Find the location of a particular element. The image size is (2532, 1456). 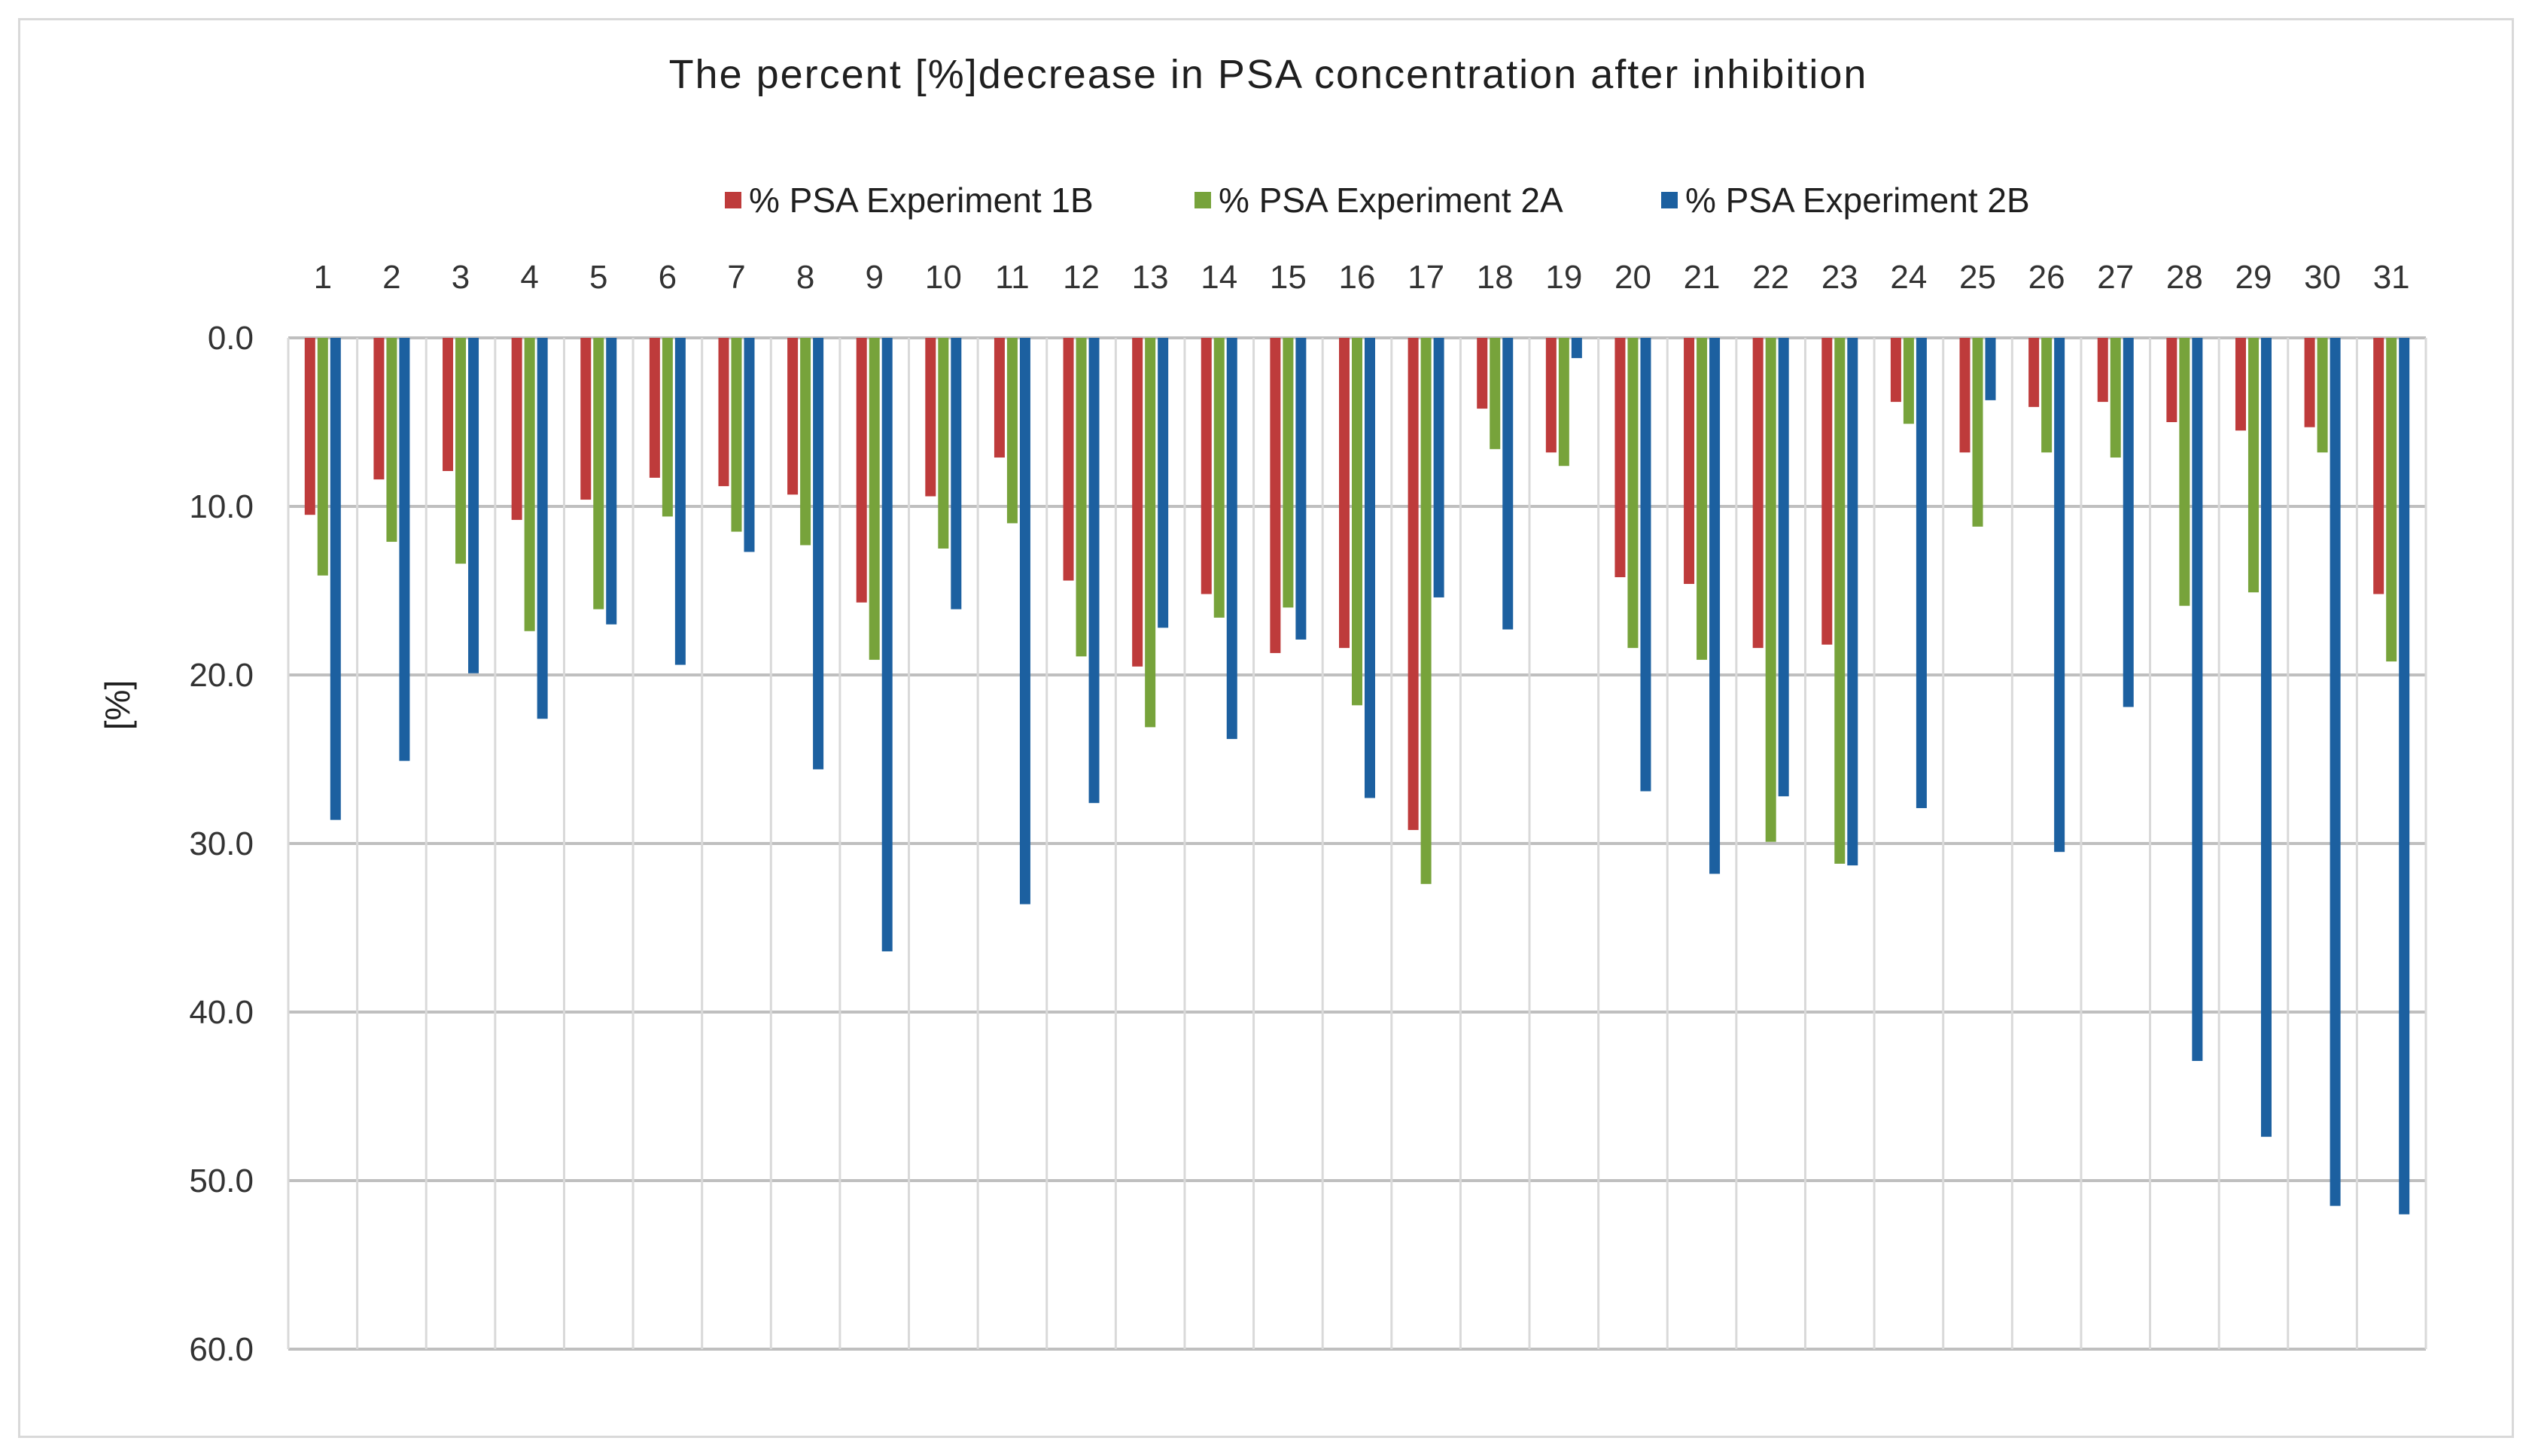

x-tick-label: 22 is located at coordinates (1770, 277).